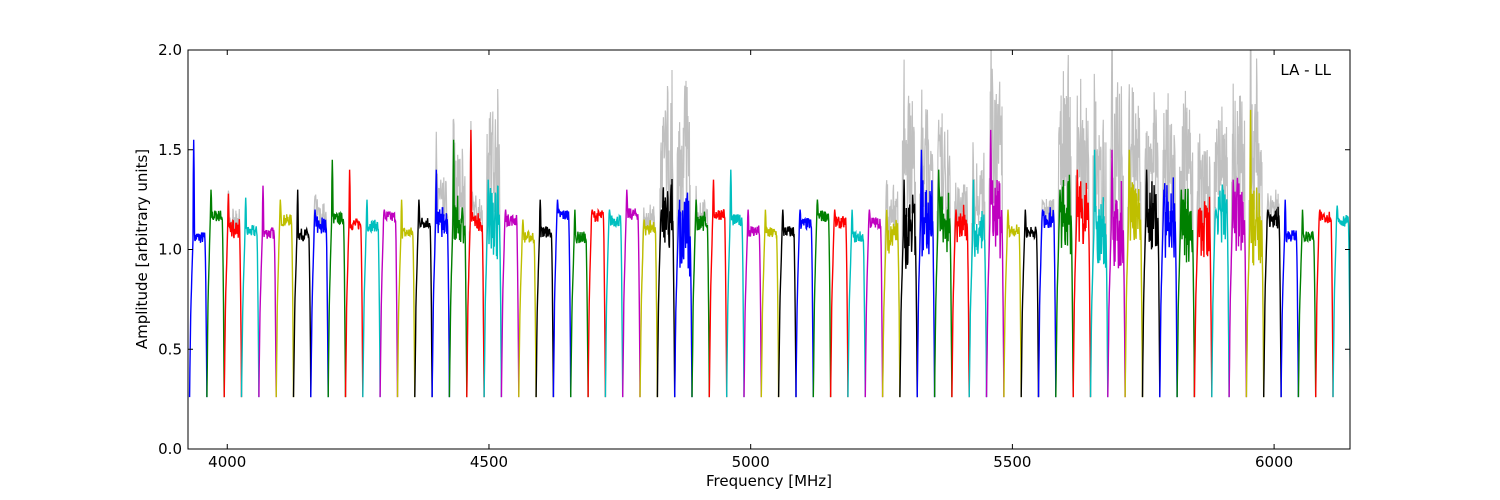  Describe the element at coordinates (1012, 462) in the screenshot. I see `x-tick-label: 5500` at that location.